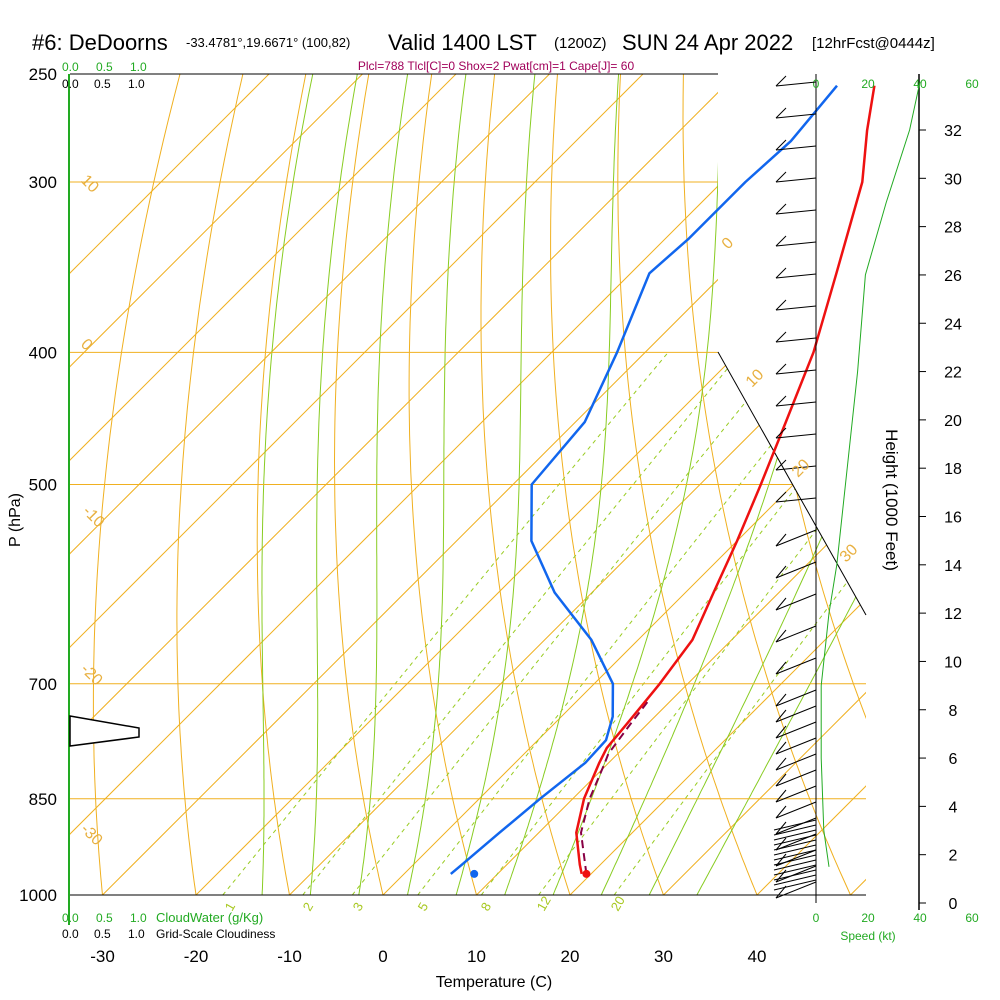  What do you see at coordinates (358, 907) in the screenshot?
I see `mixing-ratio-label: 3` at bounding box center [358, 907].